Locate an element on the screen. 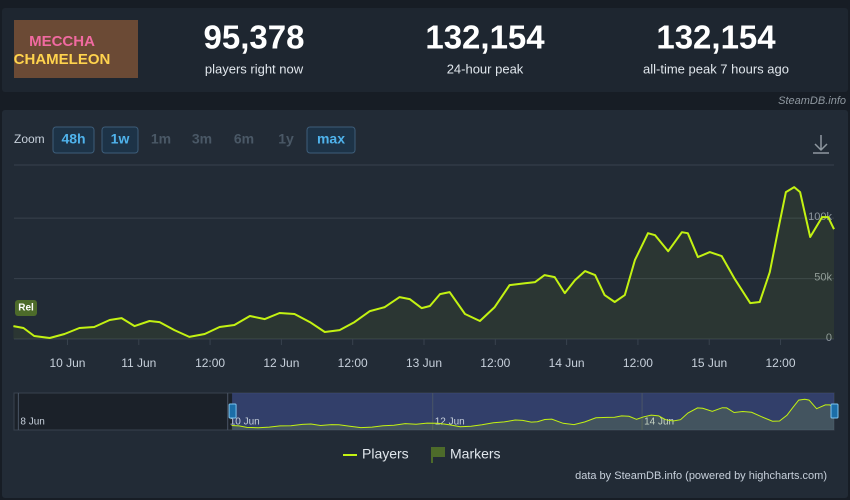 This screenshot has height=500, width=850. x-tick-label: 13 Jun is located at coordinates (424, 363).